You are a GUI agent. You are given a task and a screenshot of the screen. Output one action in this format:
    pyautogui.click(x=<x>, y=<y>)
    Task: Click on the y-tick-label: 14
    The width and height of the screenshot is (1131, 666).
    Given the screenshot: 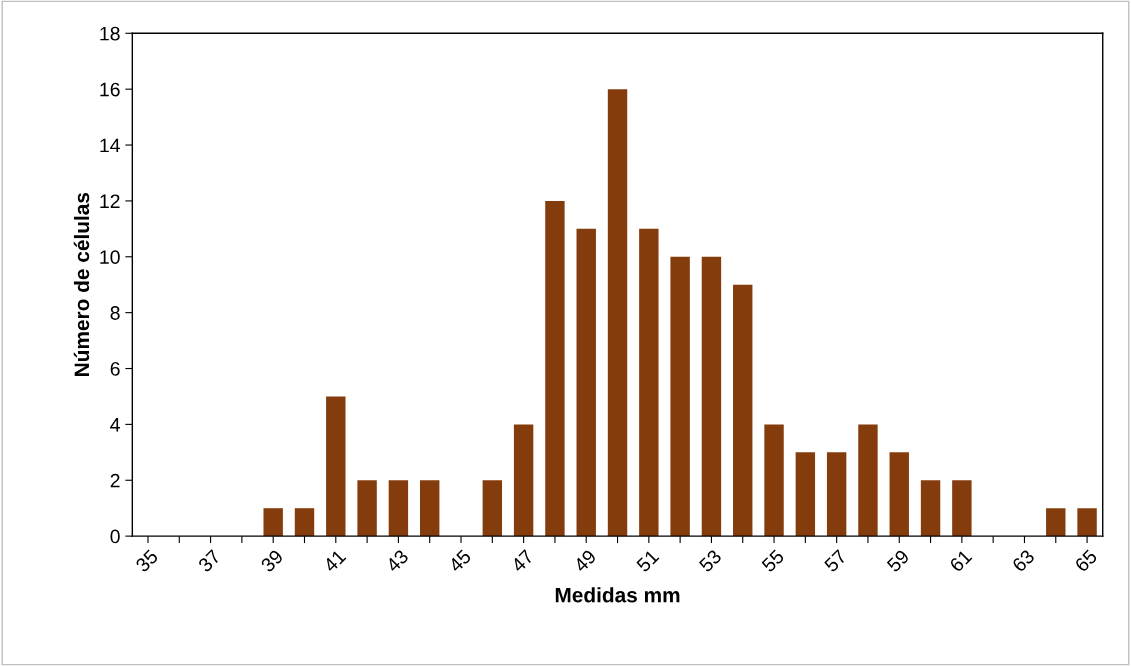 What is the action you would take?
    pyautogui.click(x=110, y=145)
    